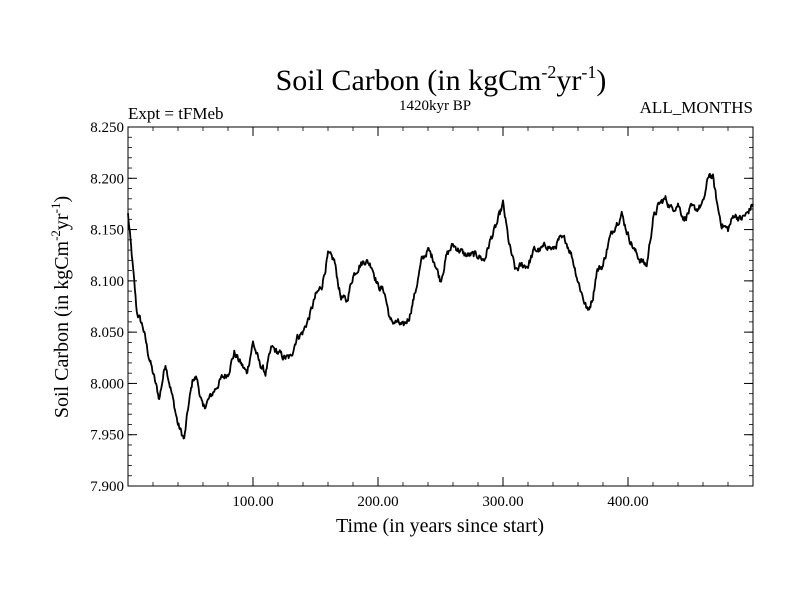 The width and height of the screenshot is (800, 600). I want to click on y-tick-label: 8.150, so click(107, 231).